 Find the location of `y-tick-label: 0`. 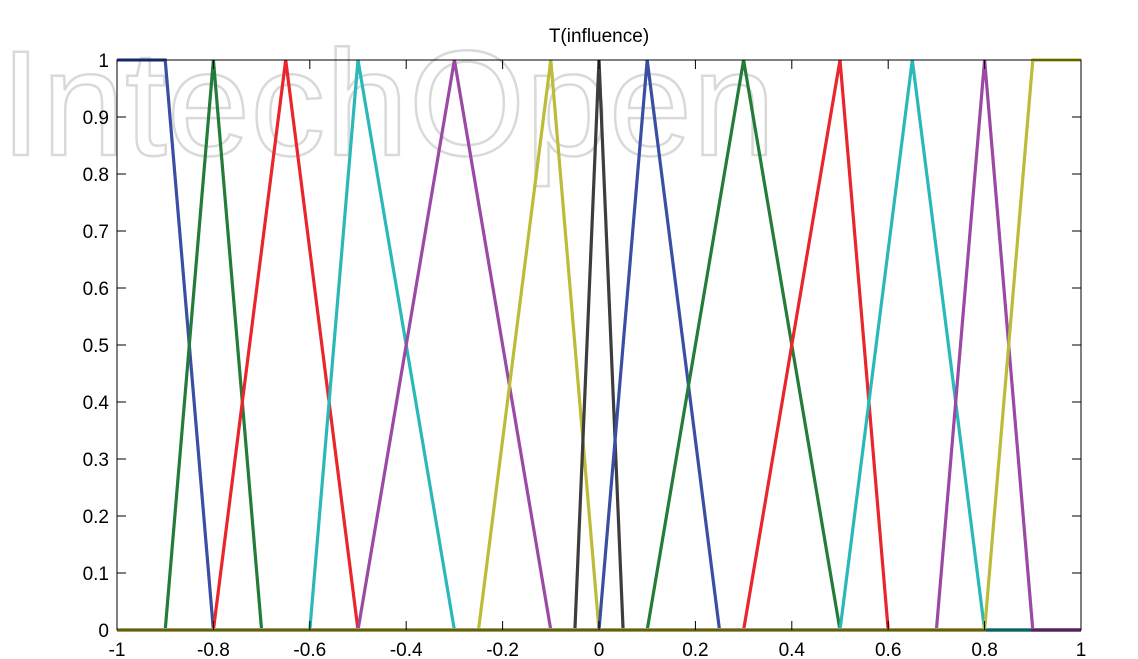

y-tick-label: 0 is located at coordinates (103, 631).